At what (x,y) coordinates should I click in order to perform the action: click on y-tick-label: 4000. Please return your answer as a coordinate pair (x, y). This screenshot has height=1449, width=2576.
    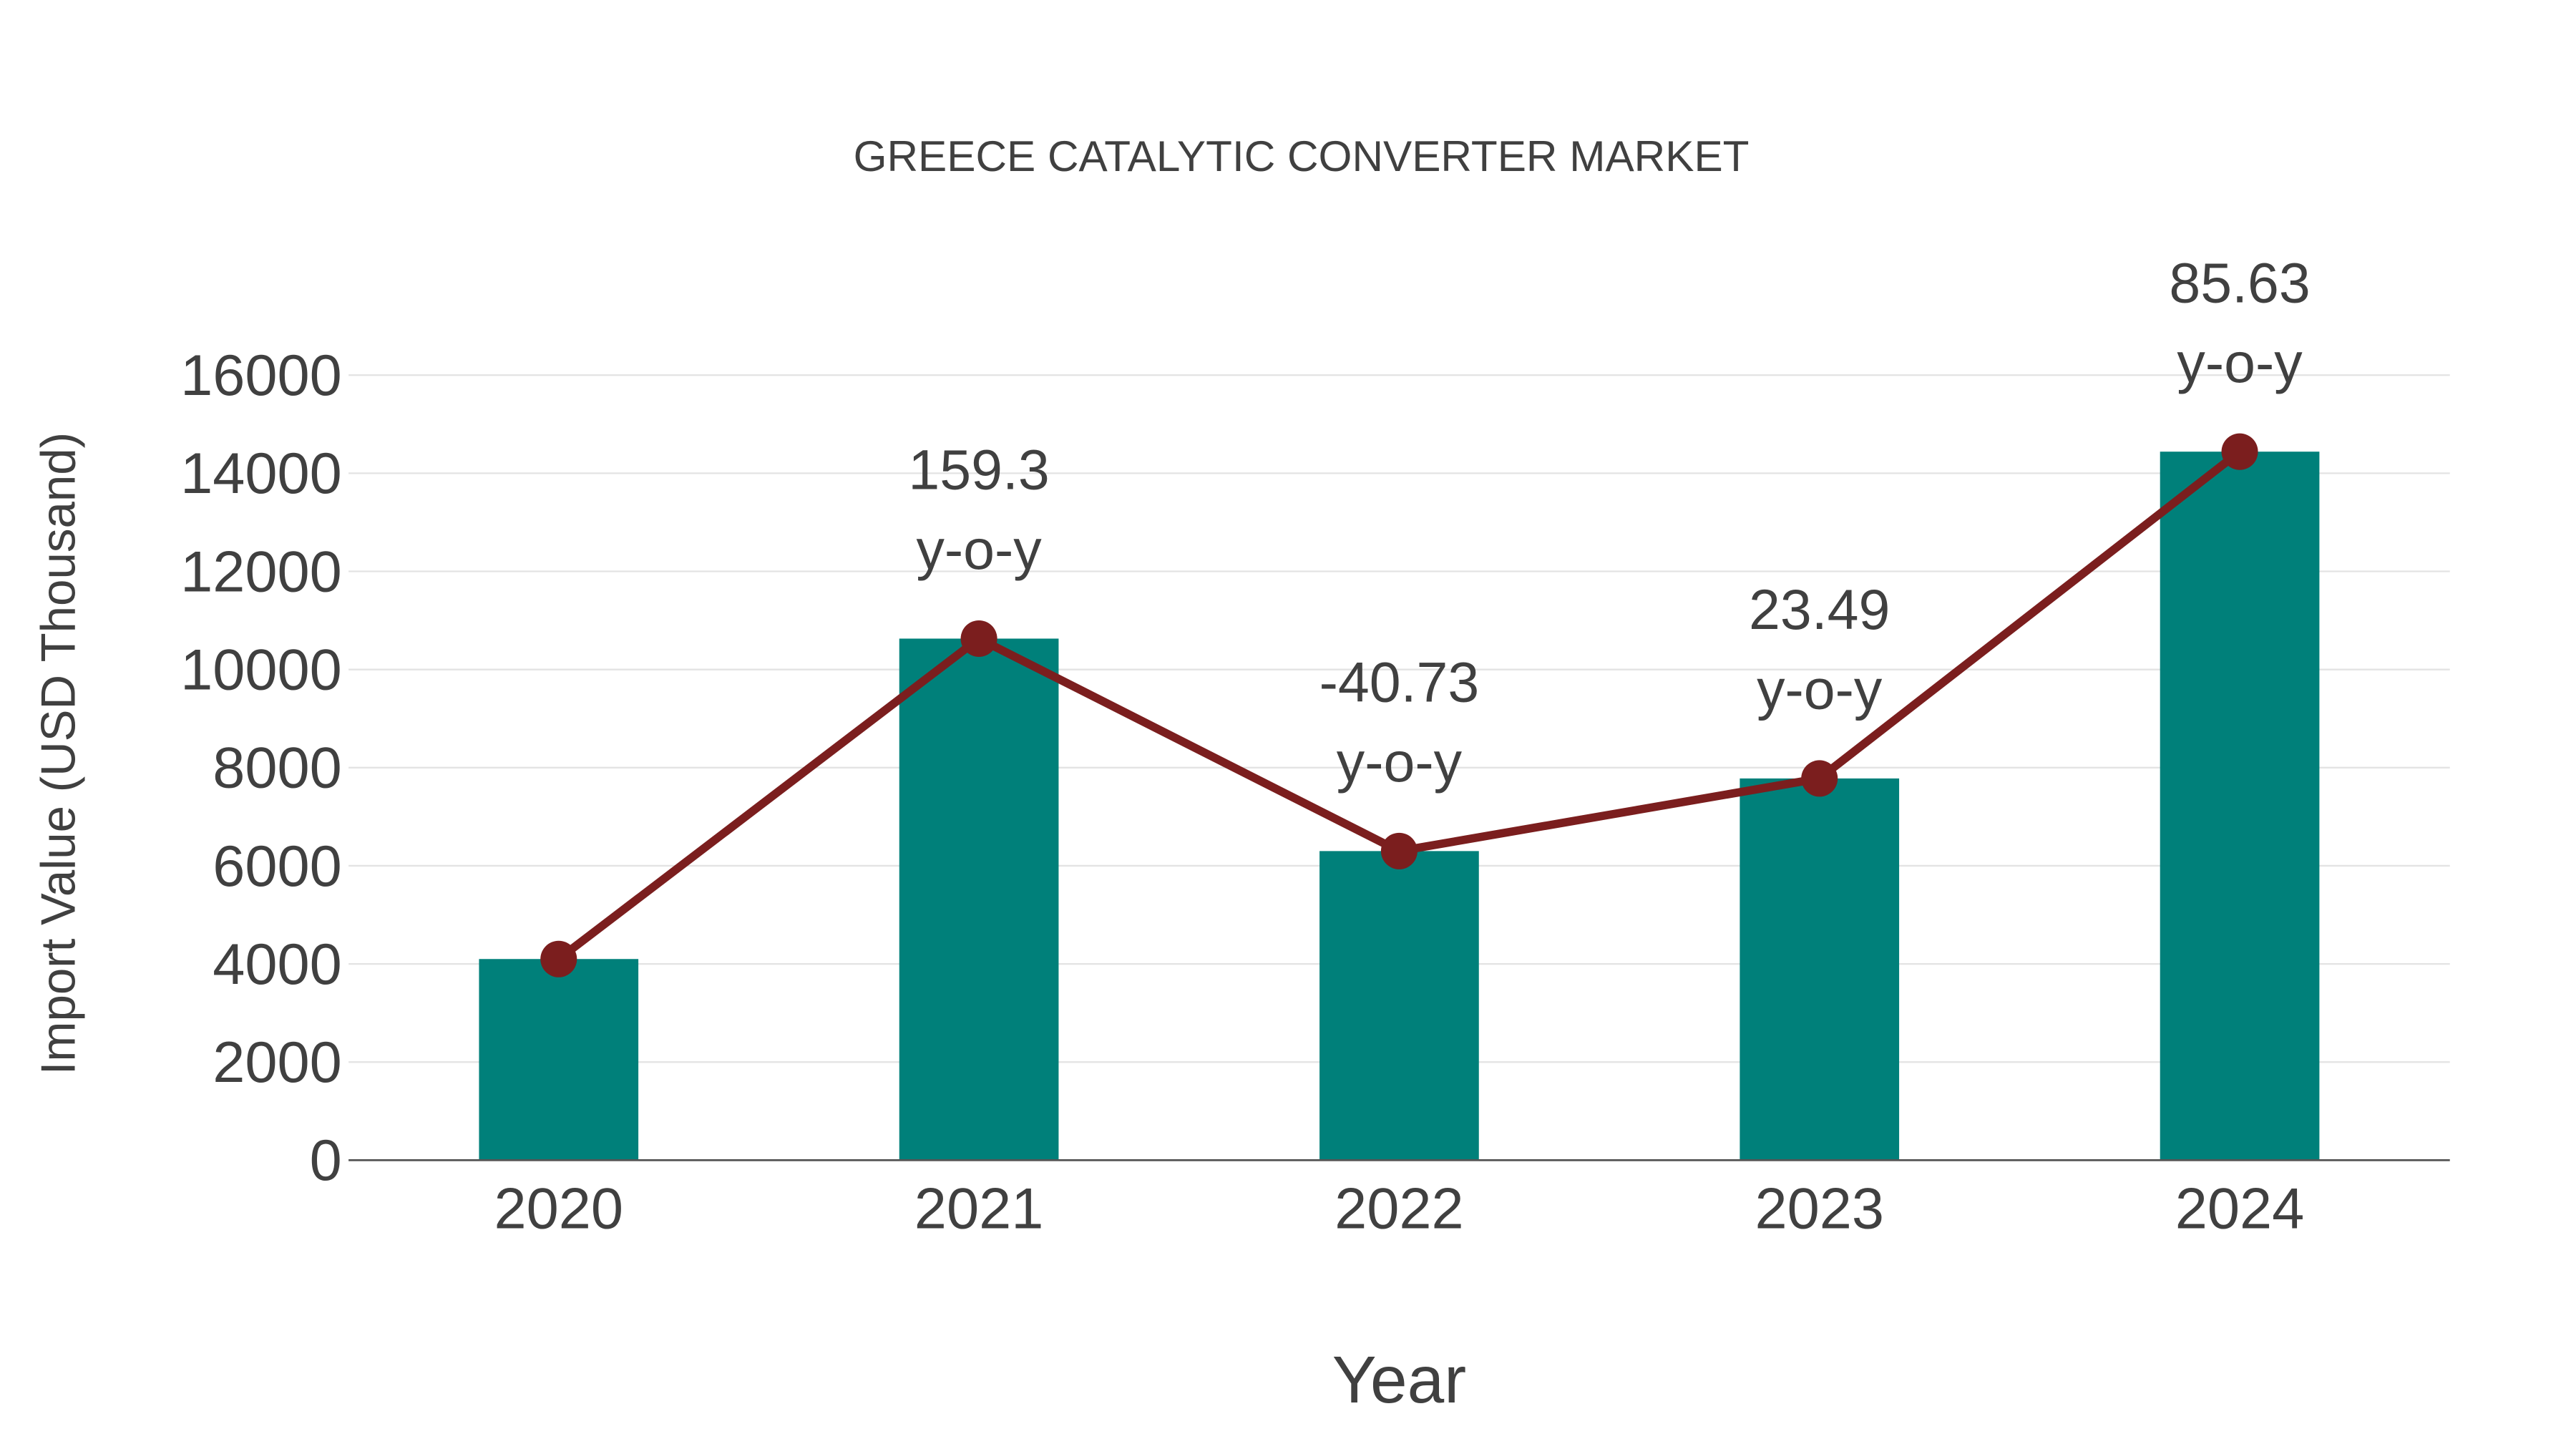
    Looking at the image, I should click on (277, 964).